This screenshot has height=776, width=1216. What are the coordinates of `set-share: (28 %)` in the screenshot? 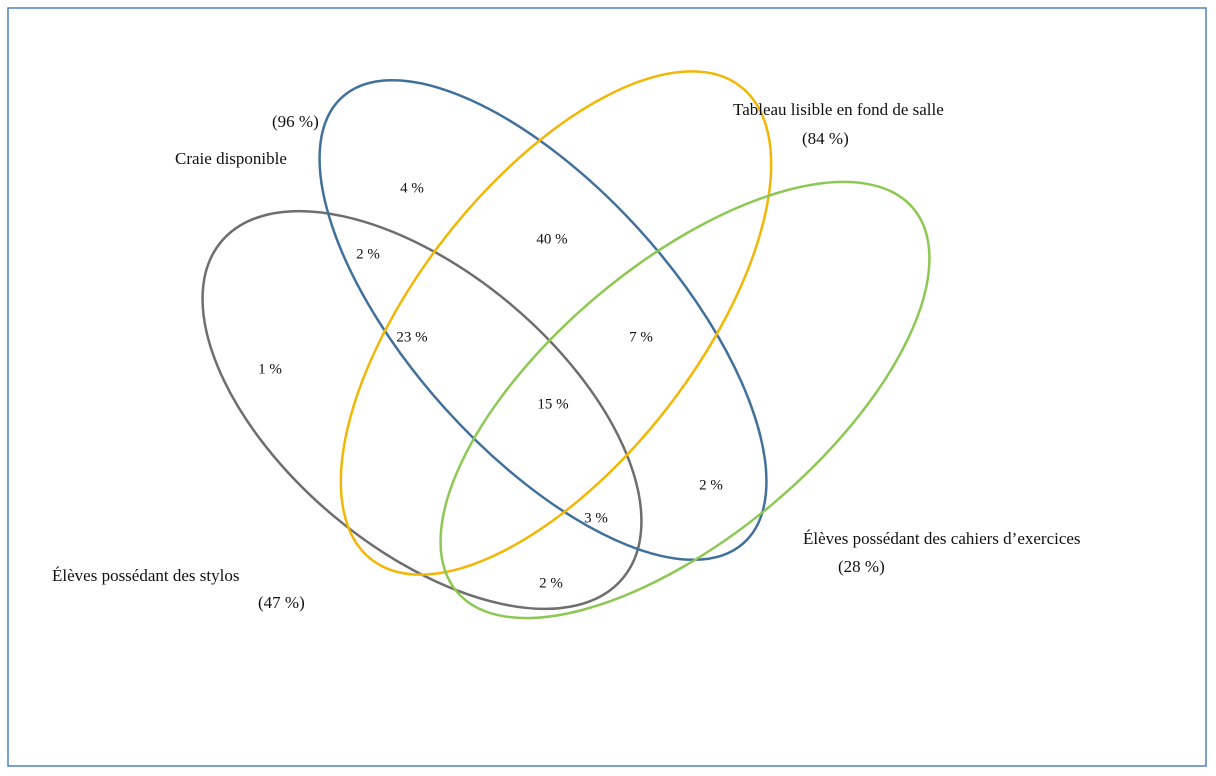 It's located at (861, 566).